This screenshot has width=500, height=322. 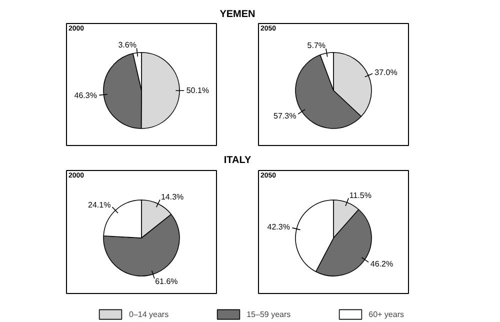 What do you see at coordinates (284, 115) in the screenshot?
I see `data-label: 57.3%` at bounding box center [284, 115].